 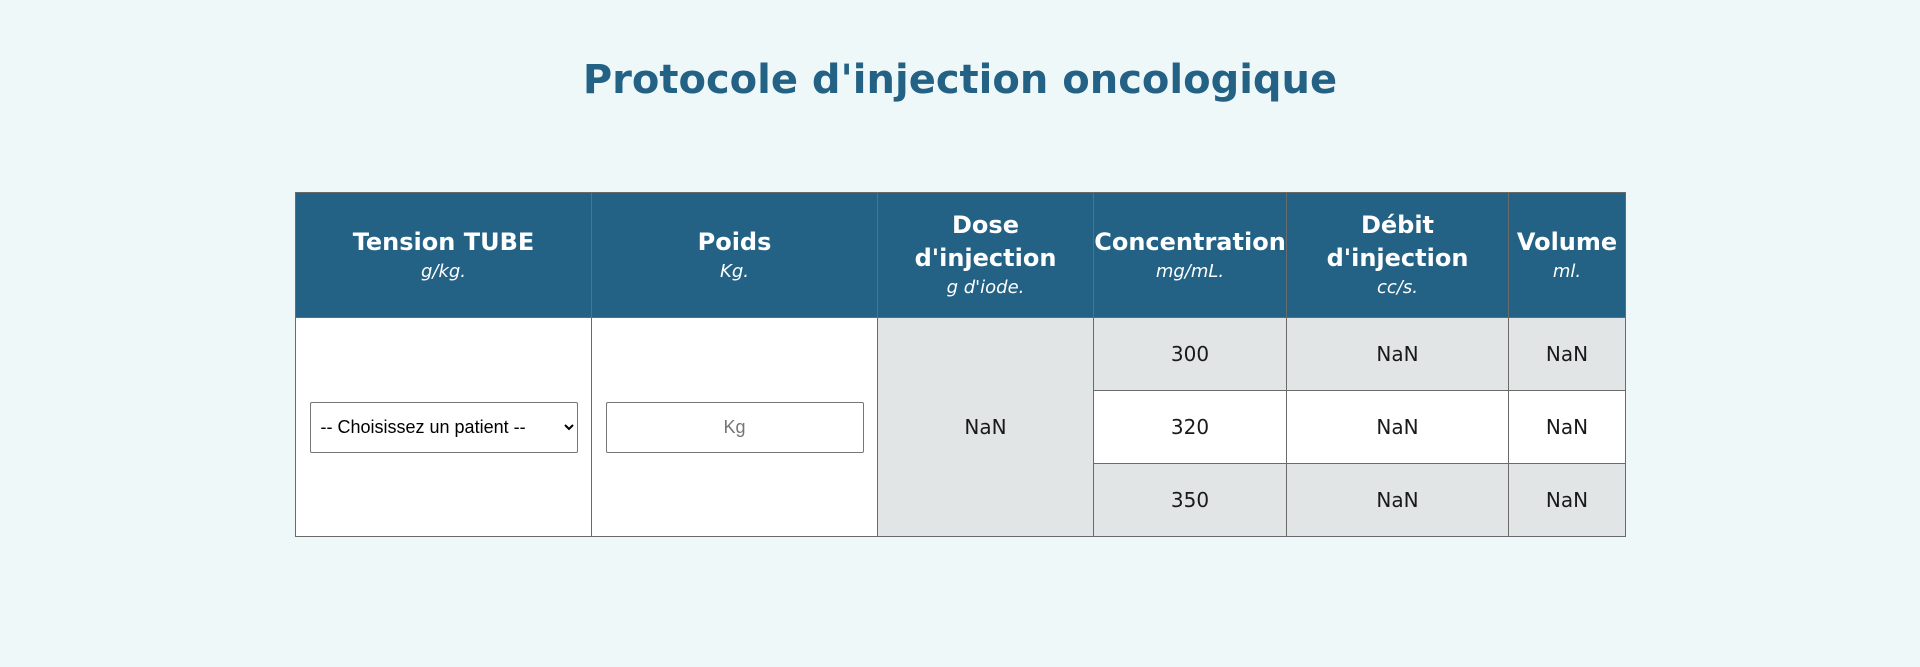 I want to click on header-poids: Poids Kg., so click(x=734, y=255).